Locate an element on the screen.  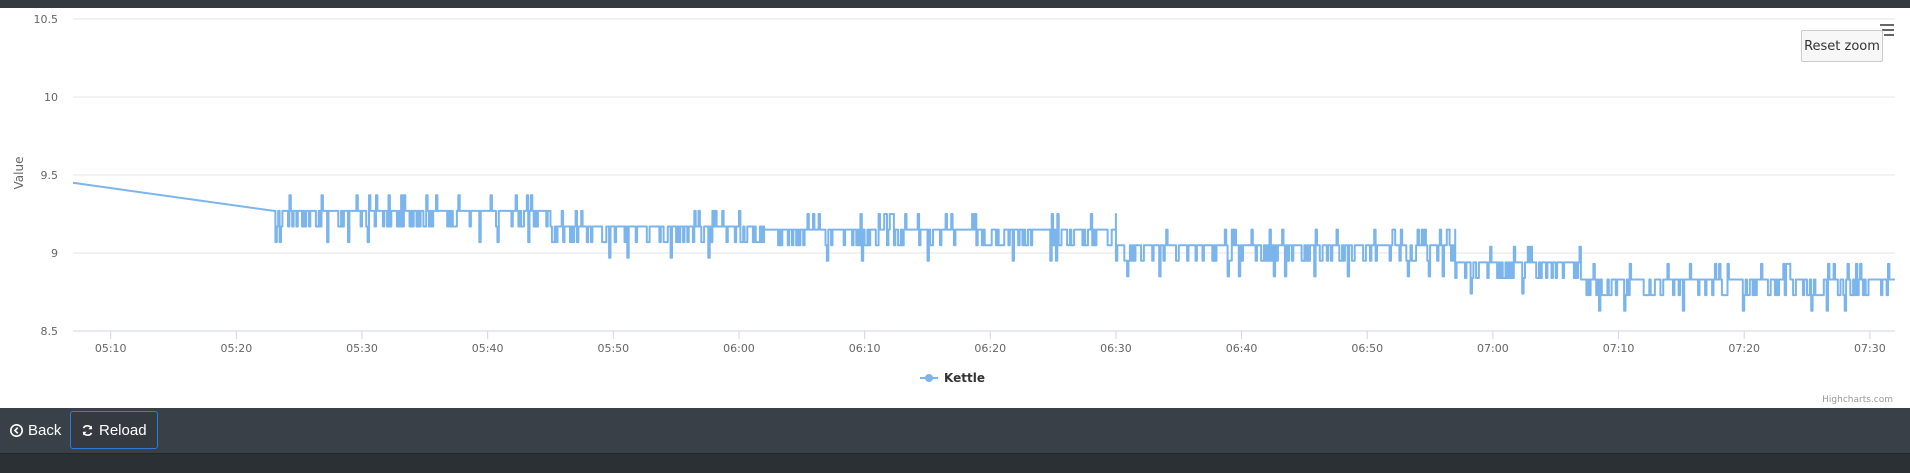
circle-arrow-left-icon is located at coordinates (16, 430).